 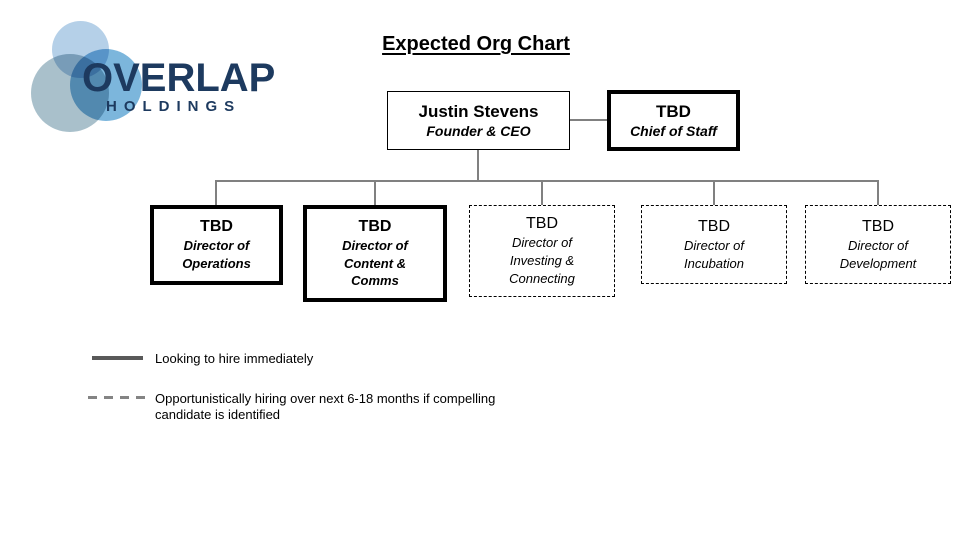 I want to click on org-node-role: Director of Content & Comms, so click(x=375, y=263).